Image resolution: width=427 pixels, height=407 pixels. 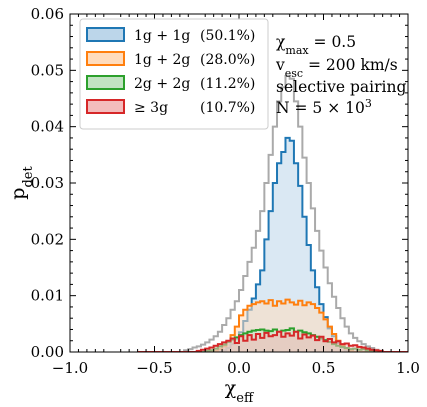 I want to click on annotation-line-n: N = 5 × 103, so click(x=324, y=107).